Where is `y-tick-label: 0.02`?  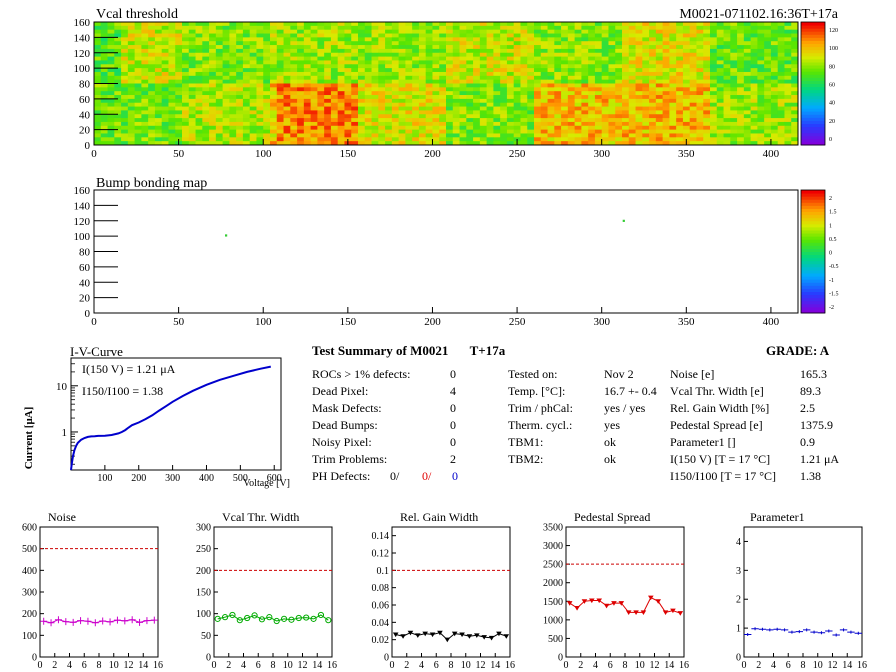
y-tick-label: 0.02 is located at coordinates (381, 640).